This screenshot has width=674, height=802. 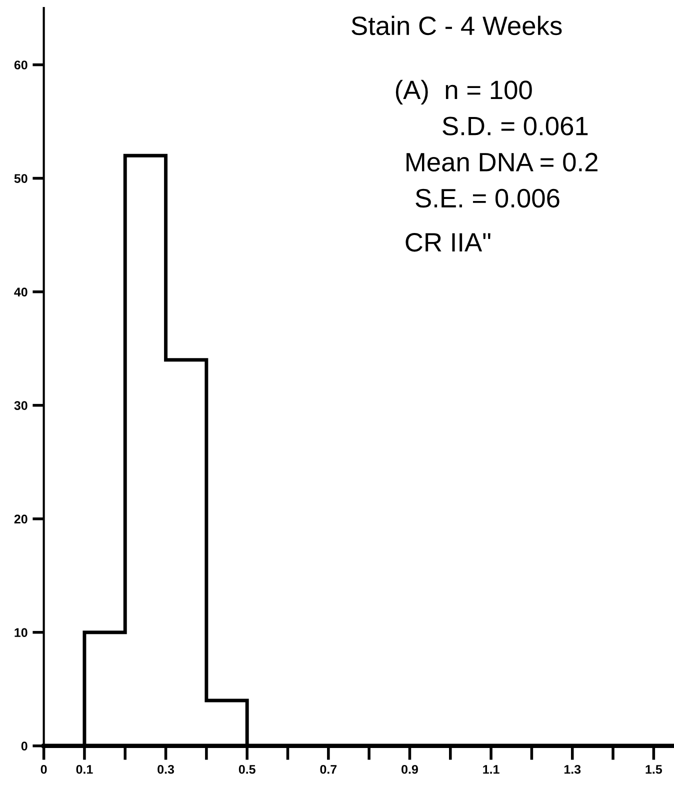 I want to click on x-tick-label: 0, so click(x=43, y=769).